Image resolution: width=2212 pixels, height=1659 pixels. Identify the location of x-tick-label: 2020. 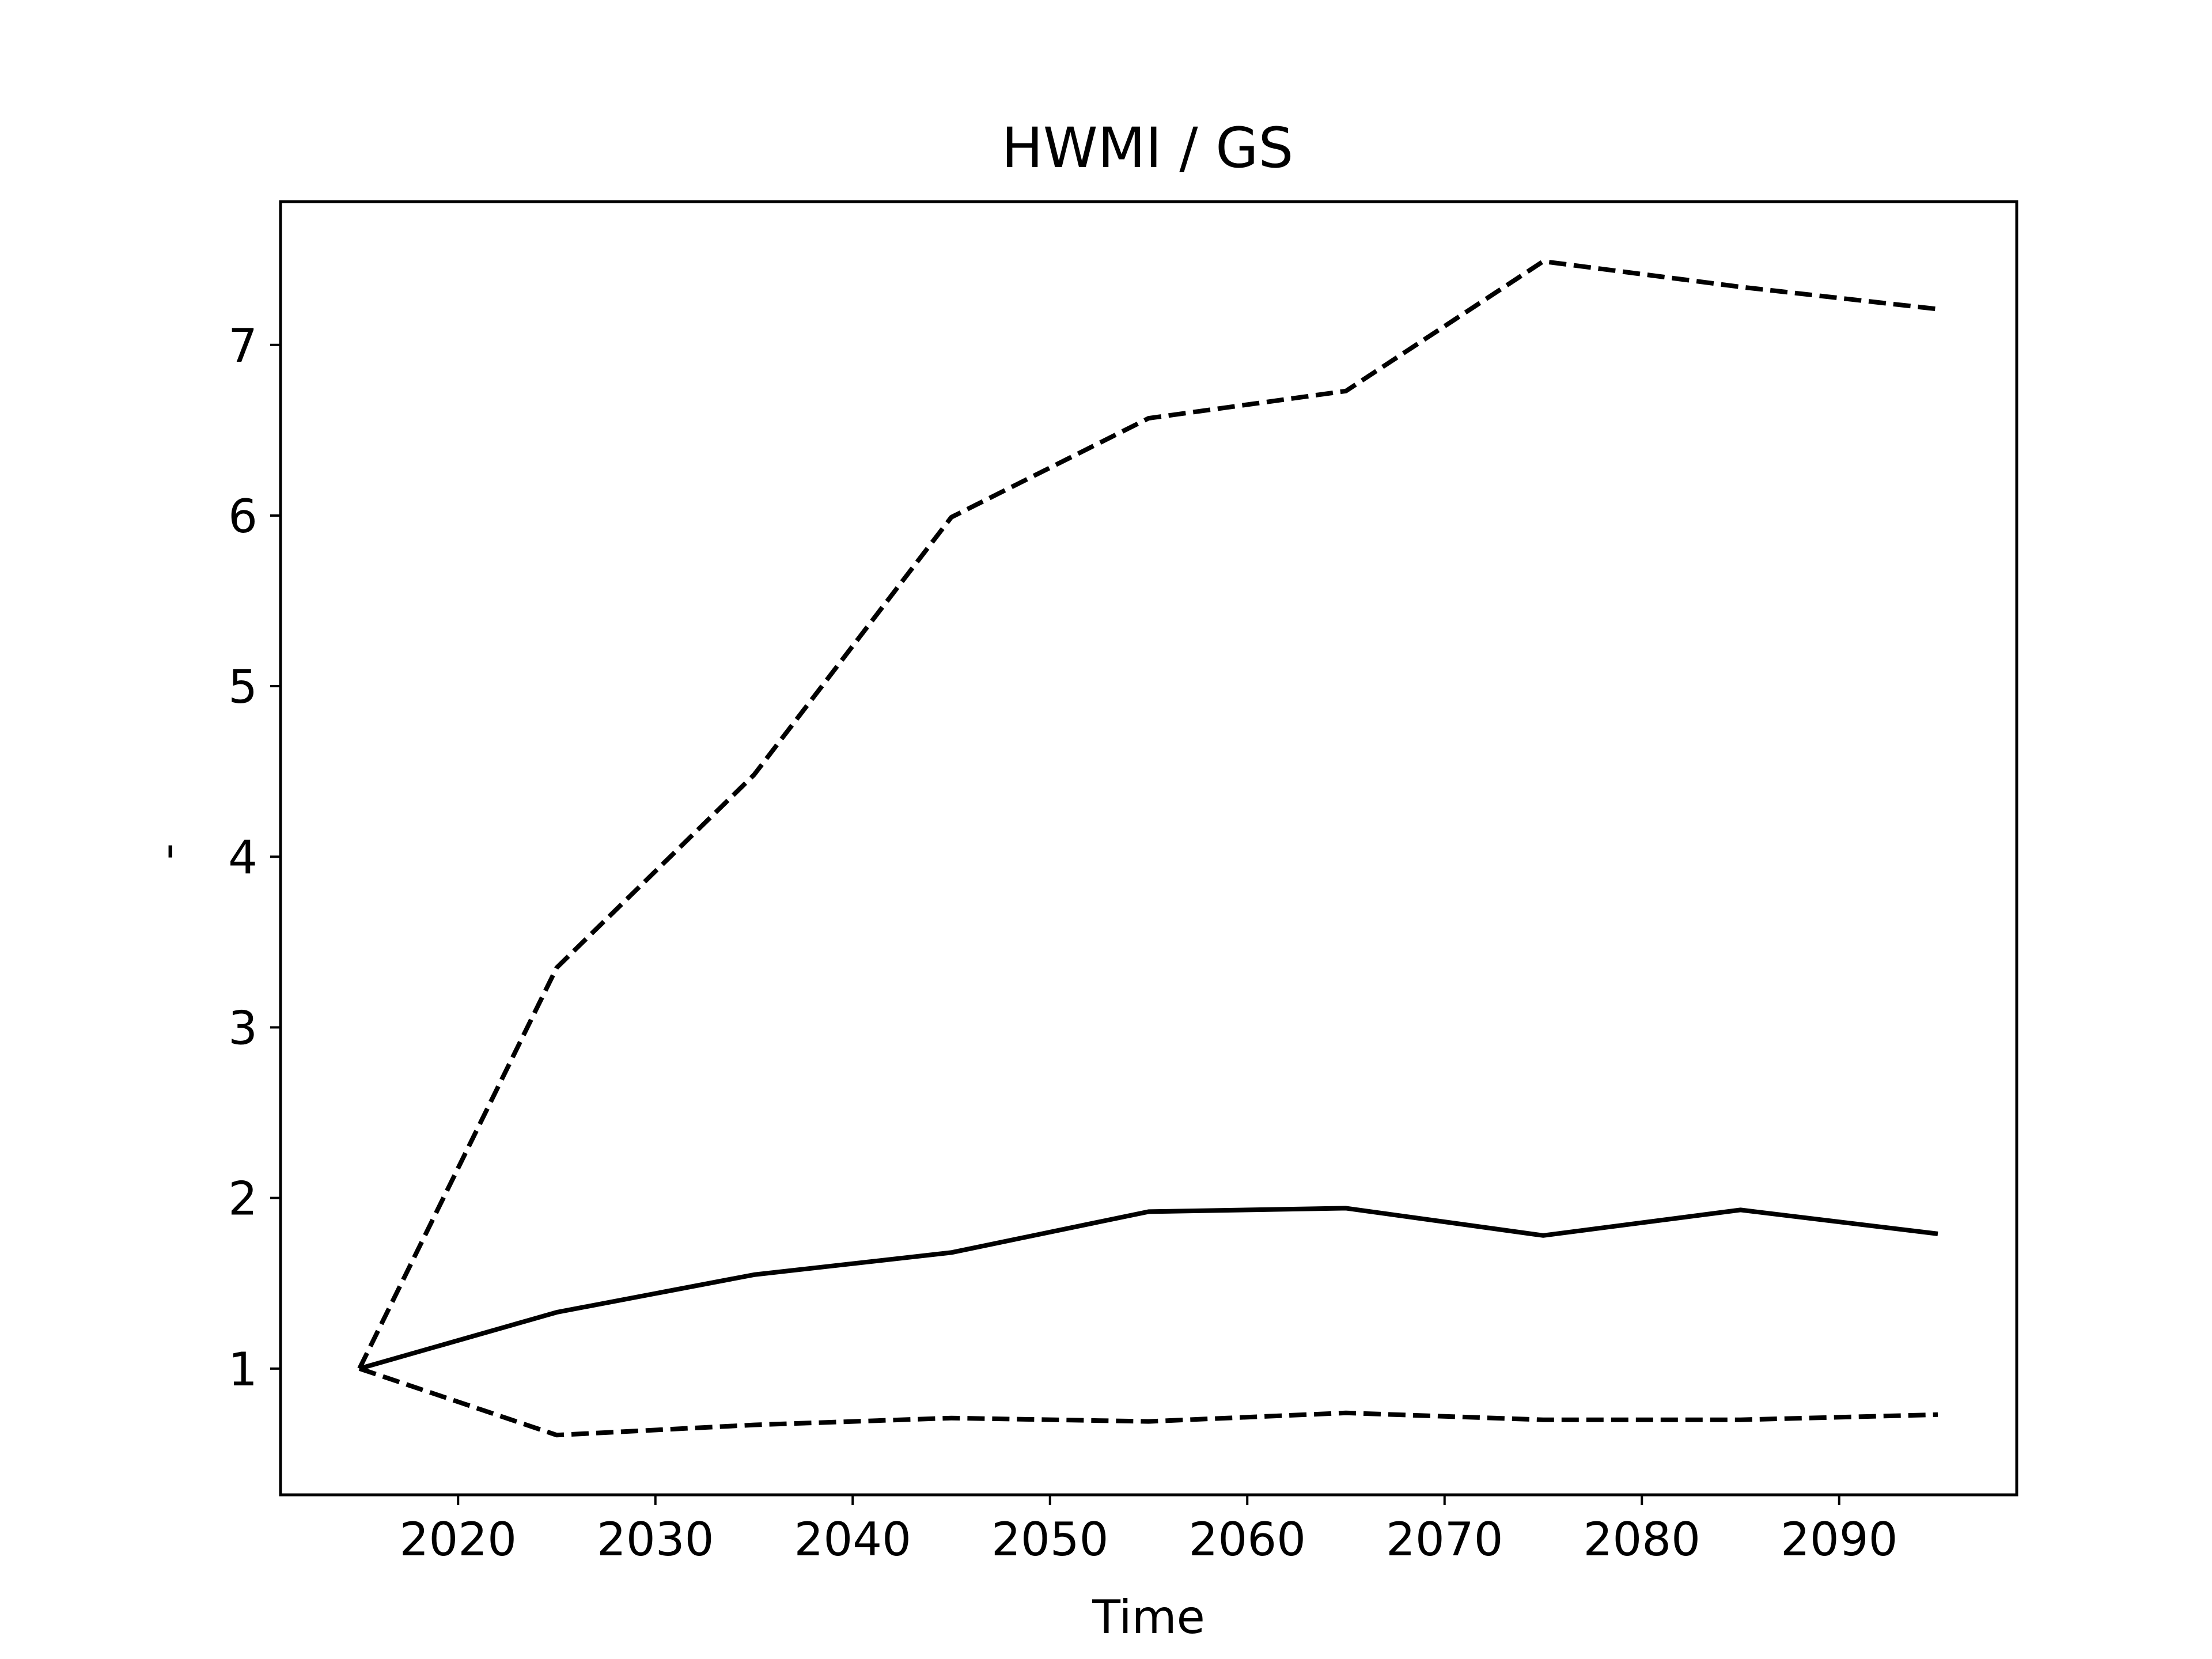
(458, 1539).